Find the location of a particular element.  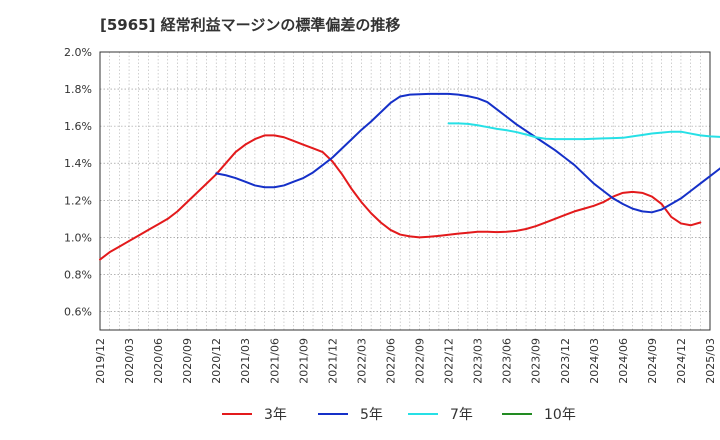

x-tick-label: 2022/09 is located at coordinates (420, 361).